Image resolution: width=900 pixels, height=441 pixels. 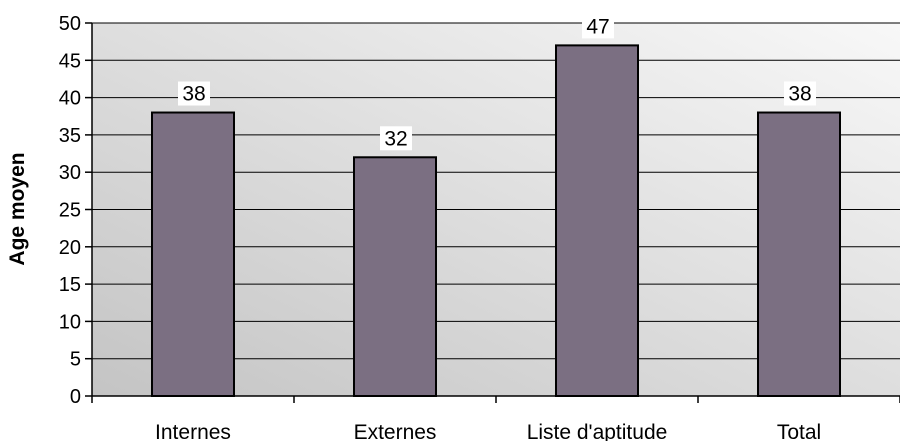 What do you see at coordinates (799, 431) in the screenshot?
I see `x-category-label: Total` at bounding box center [799, 431].